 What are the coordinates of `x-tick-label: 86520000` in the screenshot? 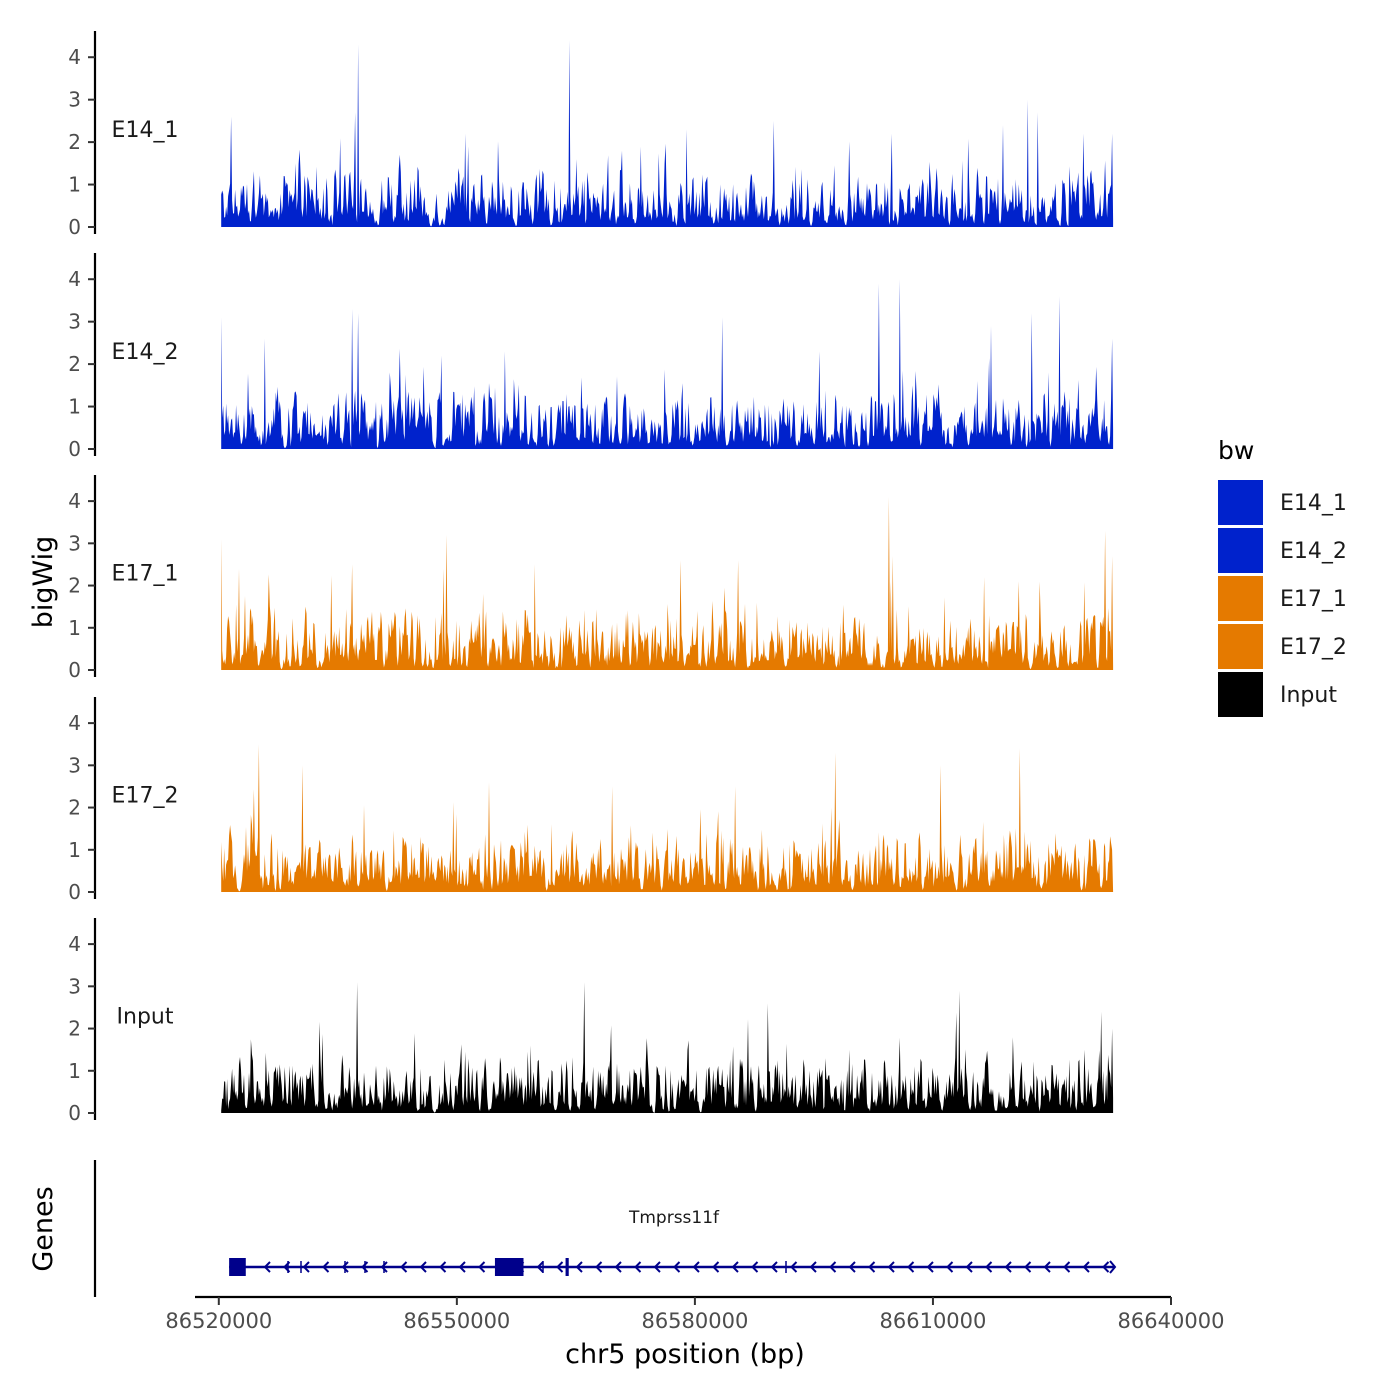 It's located at (218, 1321).